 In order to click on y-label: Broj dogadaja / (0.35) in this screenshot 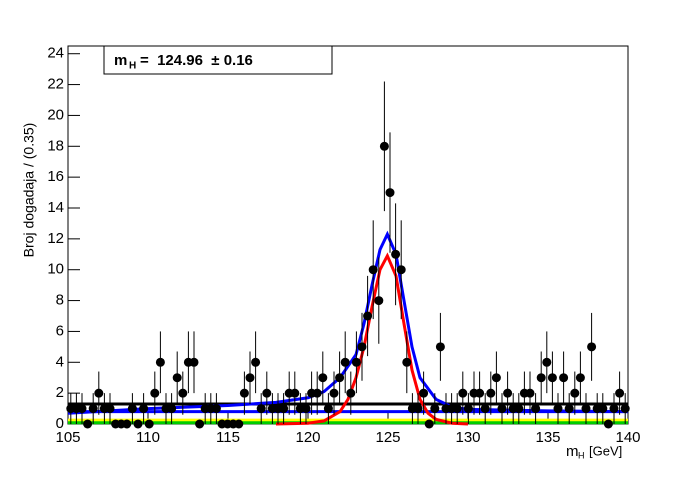, I will do `click(29, 190)`.